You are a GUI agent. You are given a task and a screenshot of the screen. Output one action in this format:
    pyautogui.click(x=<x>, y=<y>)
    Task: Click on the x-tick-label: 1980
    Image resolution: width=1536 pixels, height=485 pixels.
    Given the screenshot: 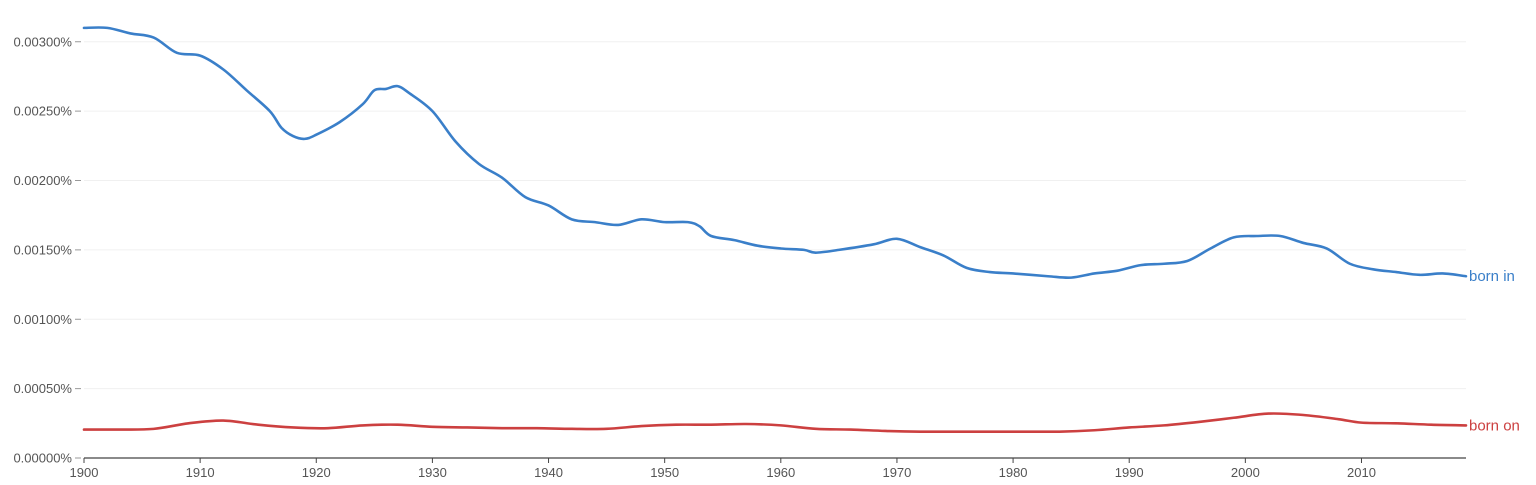 What is the action you would take?
    pyautogui.click(x=1013, y=472)
    